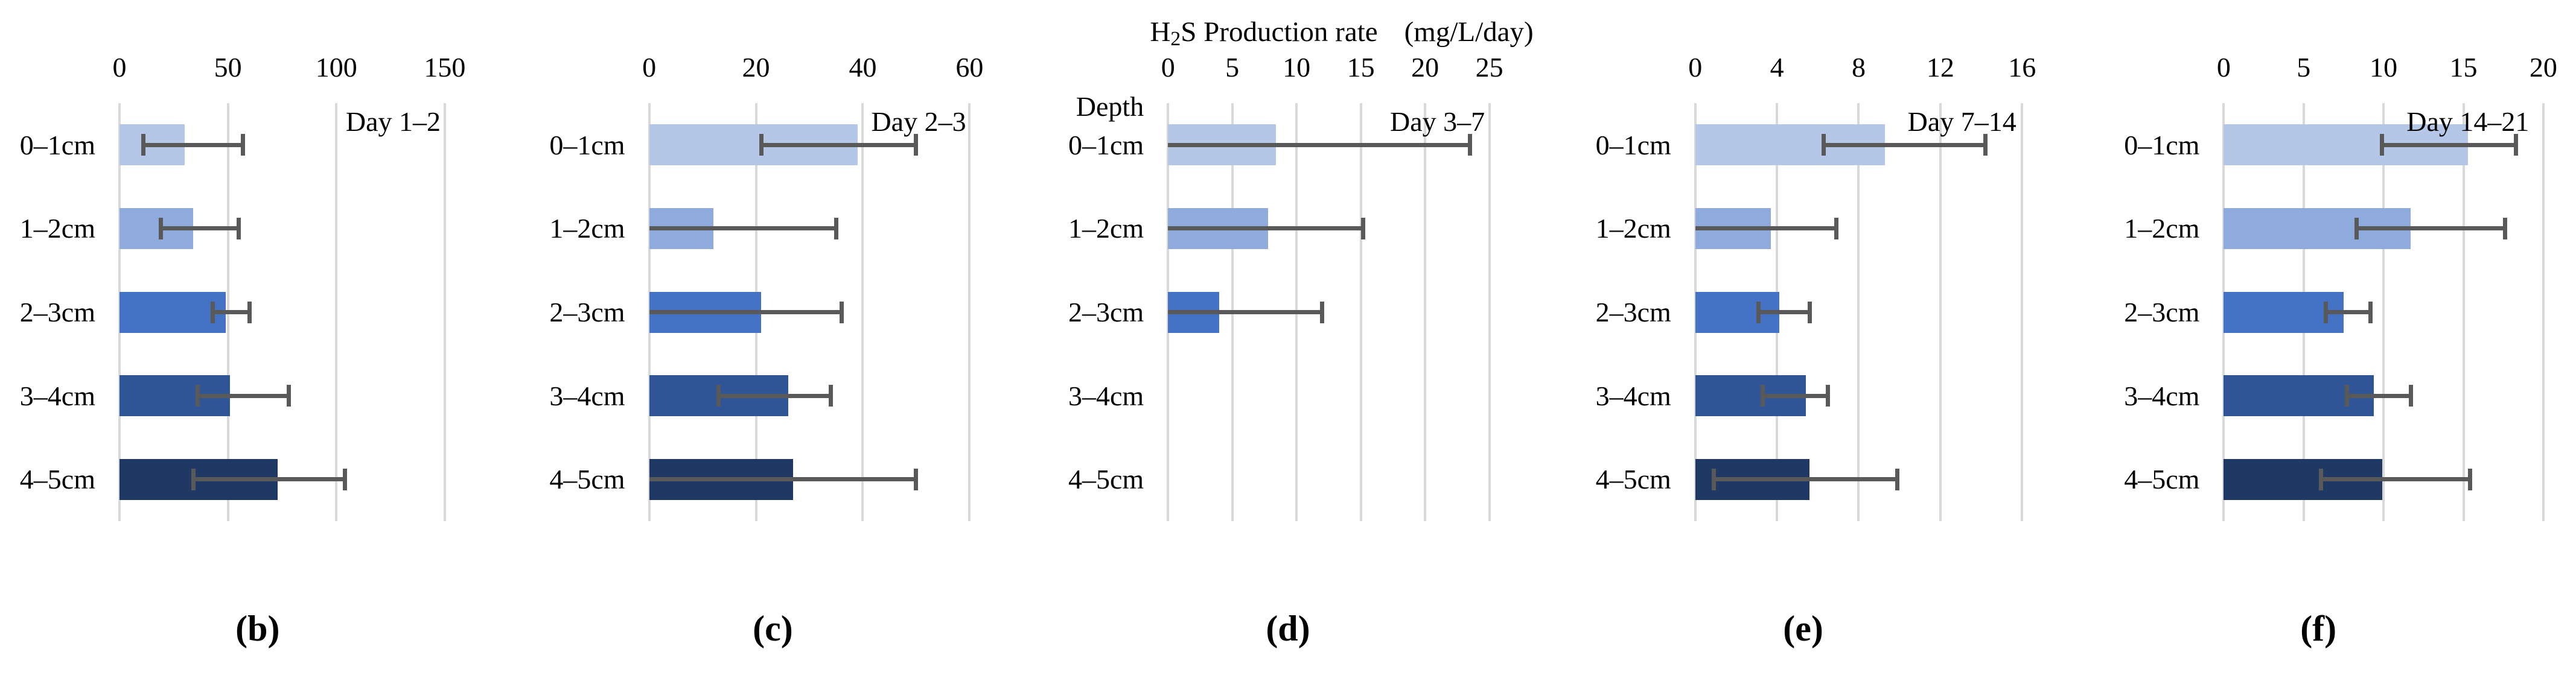  I want to click on depth-label: 1–2cm, so click(1633, 228).